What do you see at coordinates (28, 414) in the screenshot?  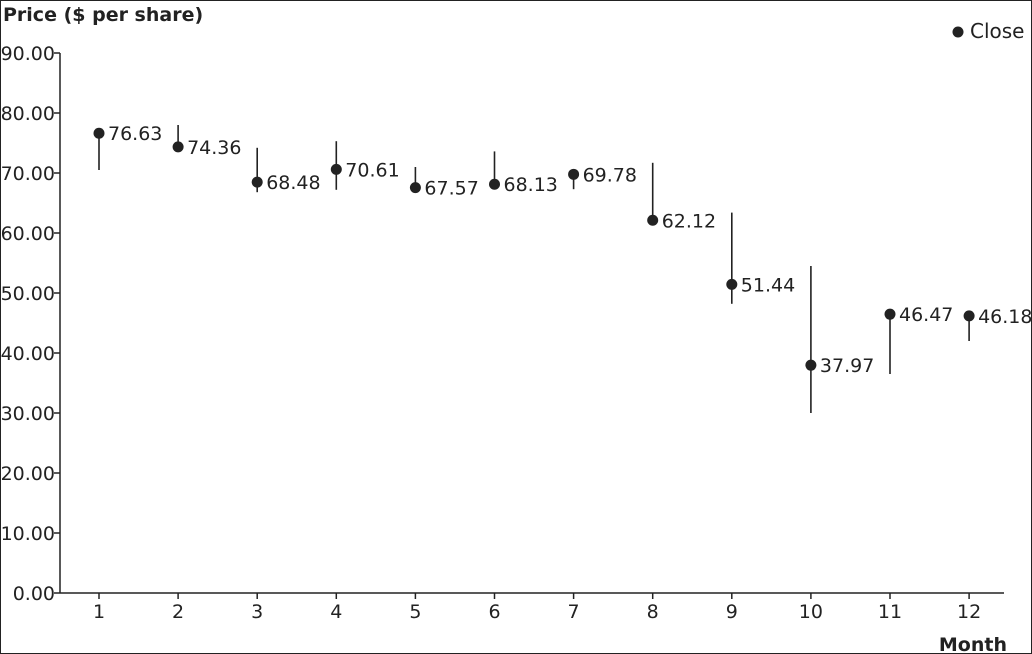 I see `y-tick-label: 30.00` at bounding box center [28, 414].